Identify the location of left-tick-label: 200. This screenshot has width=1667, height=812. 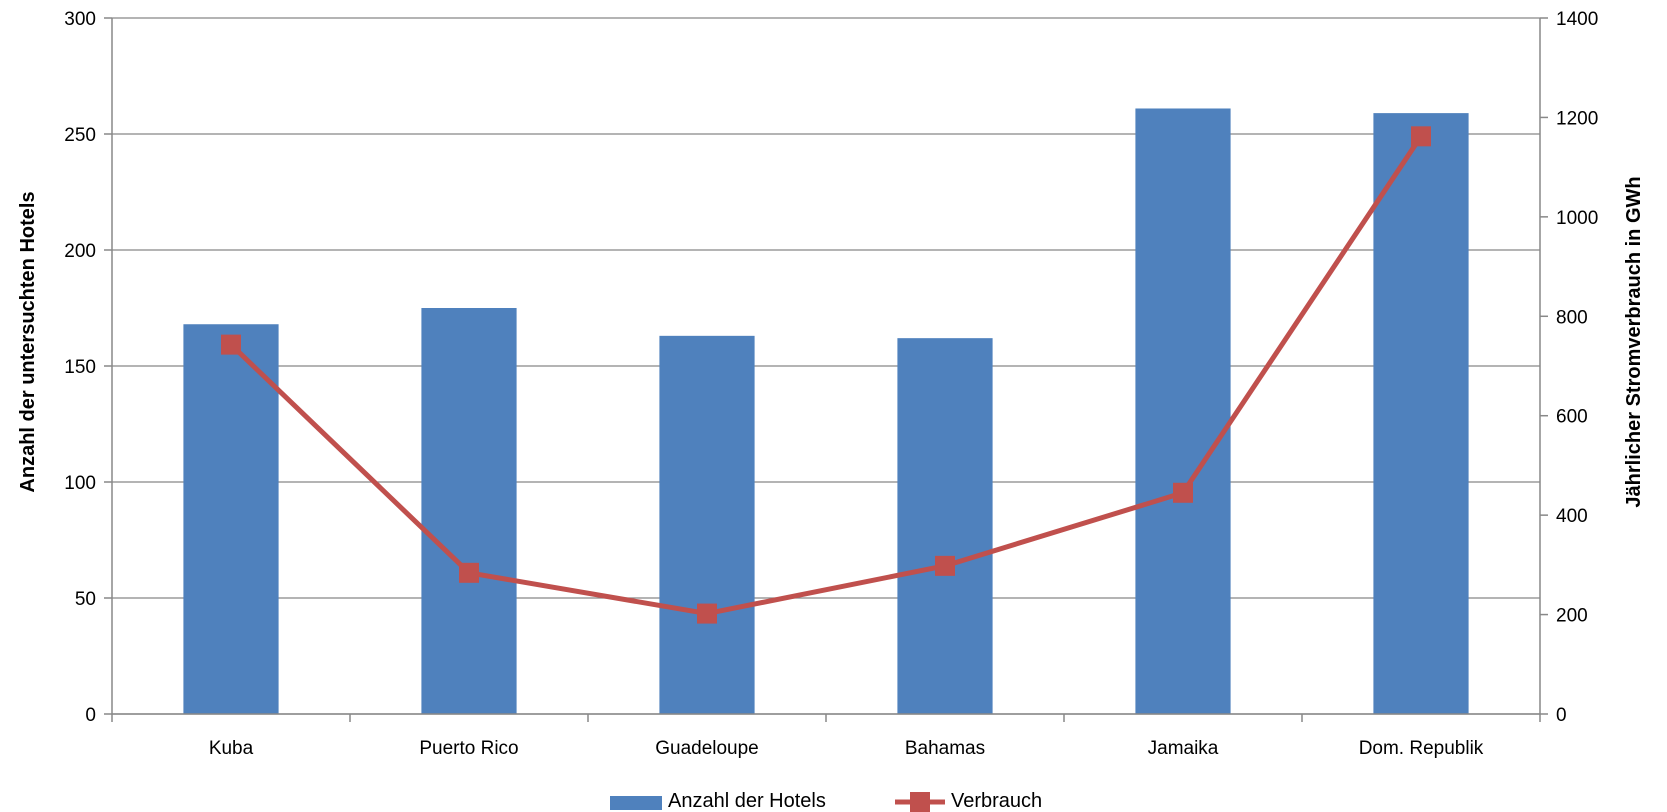
(80, 251).